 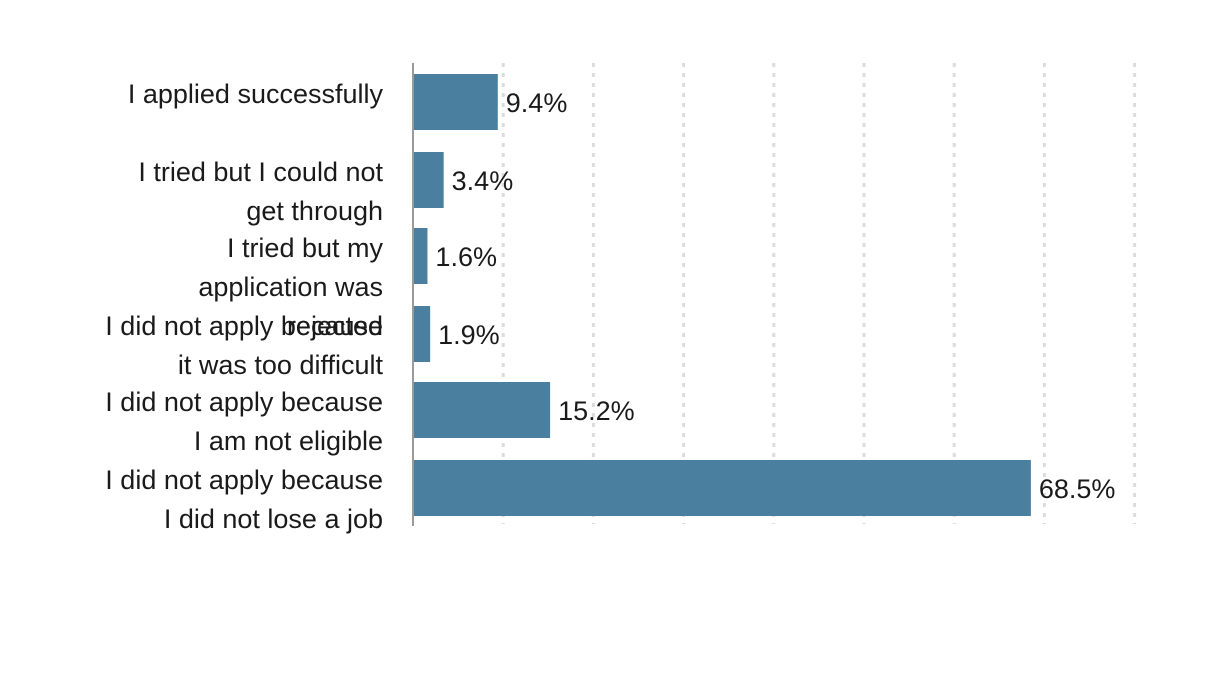 I want to click on data-label-1: 9.4%, so click(x=537, y=103).